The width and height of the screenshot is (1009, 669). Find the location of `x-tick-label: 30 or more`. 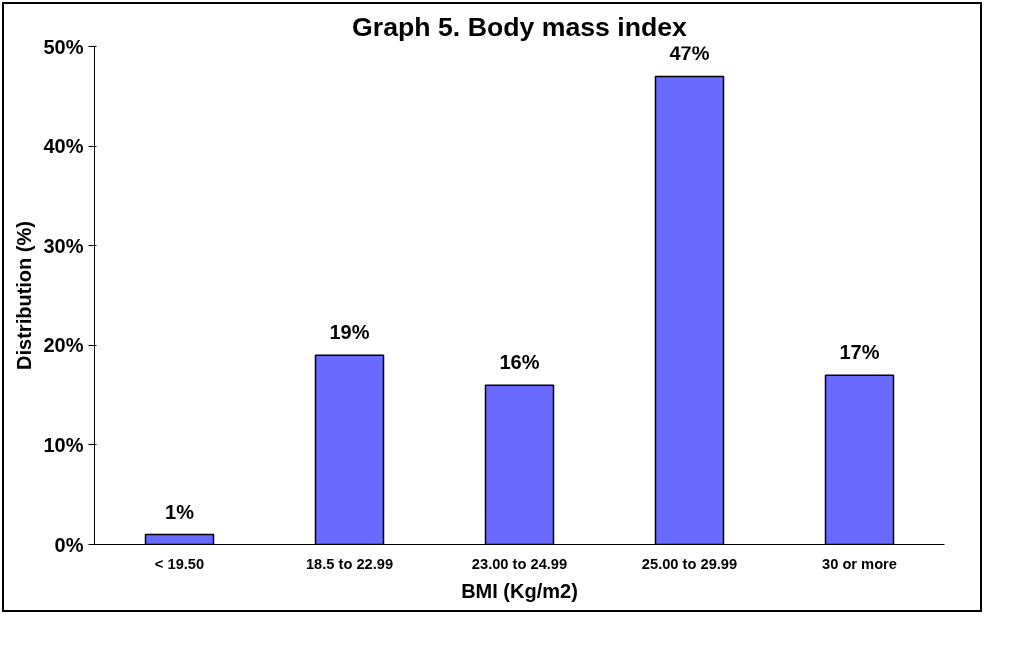

x-tick-label: 30 or more is located at coordinates (859, 563).